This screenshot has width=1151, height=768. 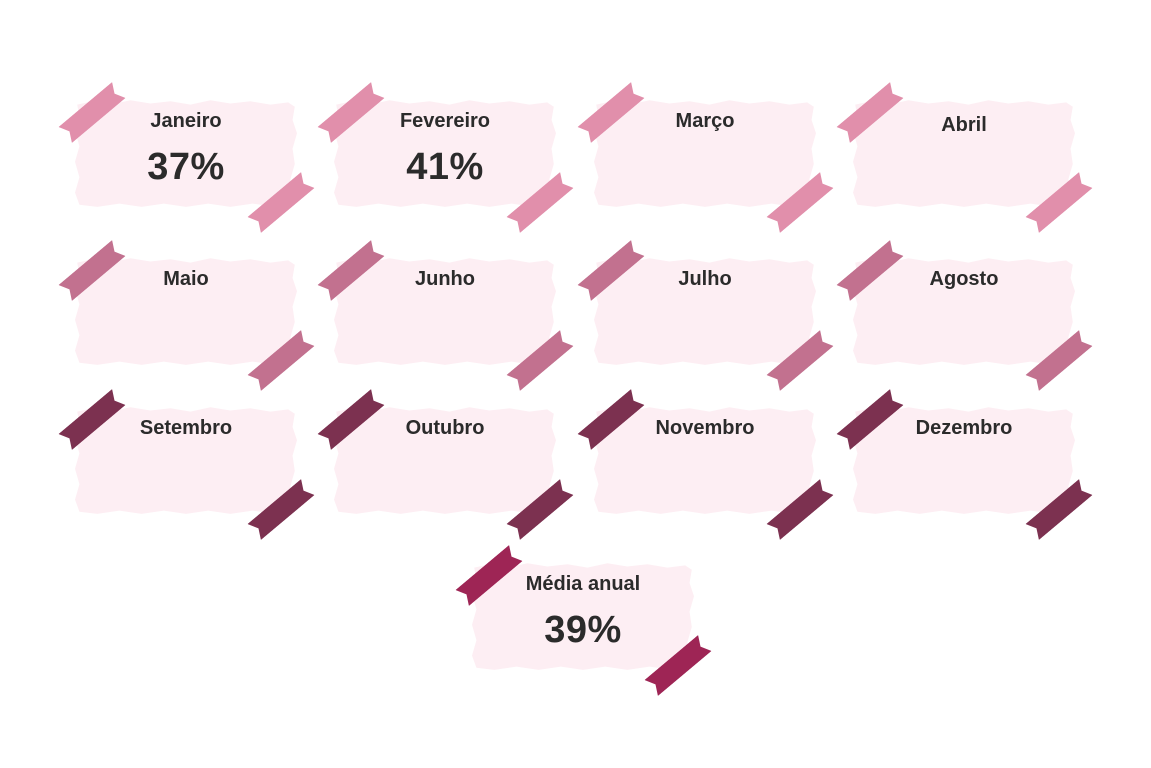 What do you see at coordinates (445, 279) in the screenshot?
I see `month-label: Junho` at bounding box center [445, 279].